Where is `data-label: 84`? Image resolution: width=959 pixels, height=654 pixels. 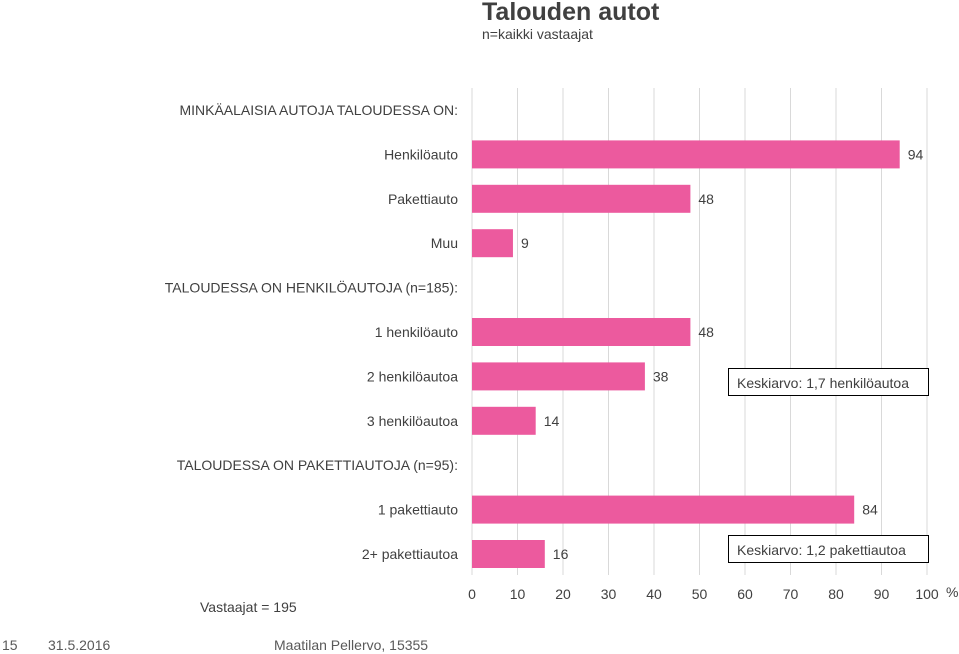
data-label: 84 is located at coordinates (870, 510).